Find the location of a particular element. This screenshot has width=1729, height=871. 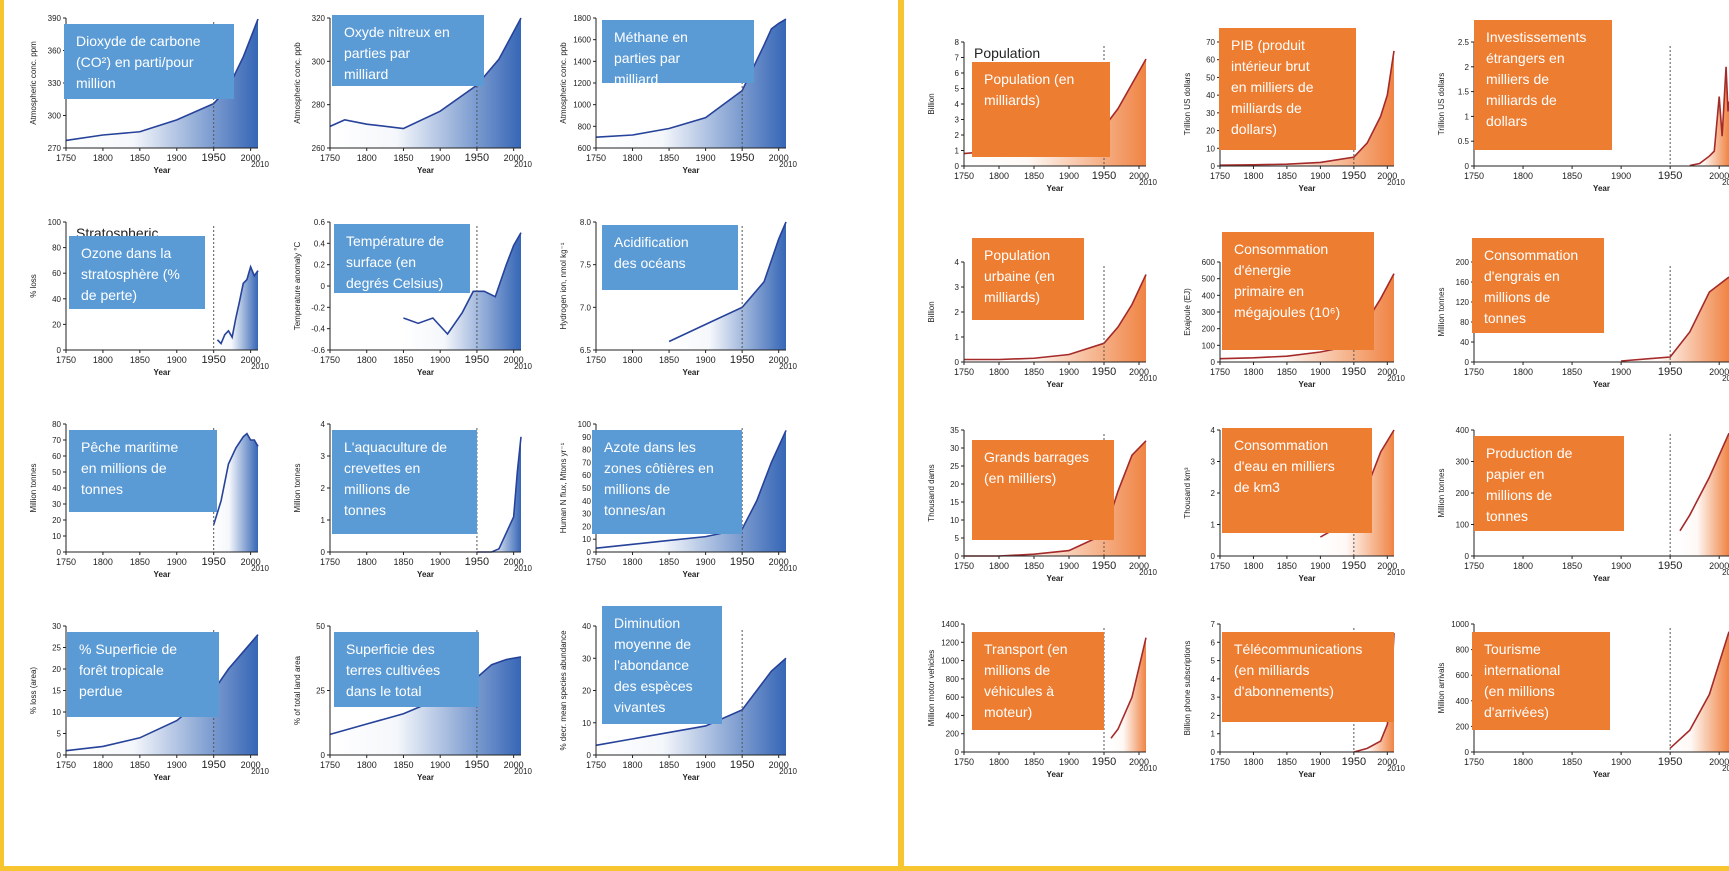

y-axis-label: Trillion US dollars is located at coordinates (1441, 104).